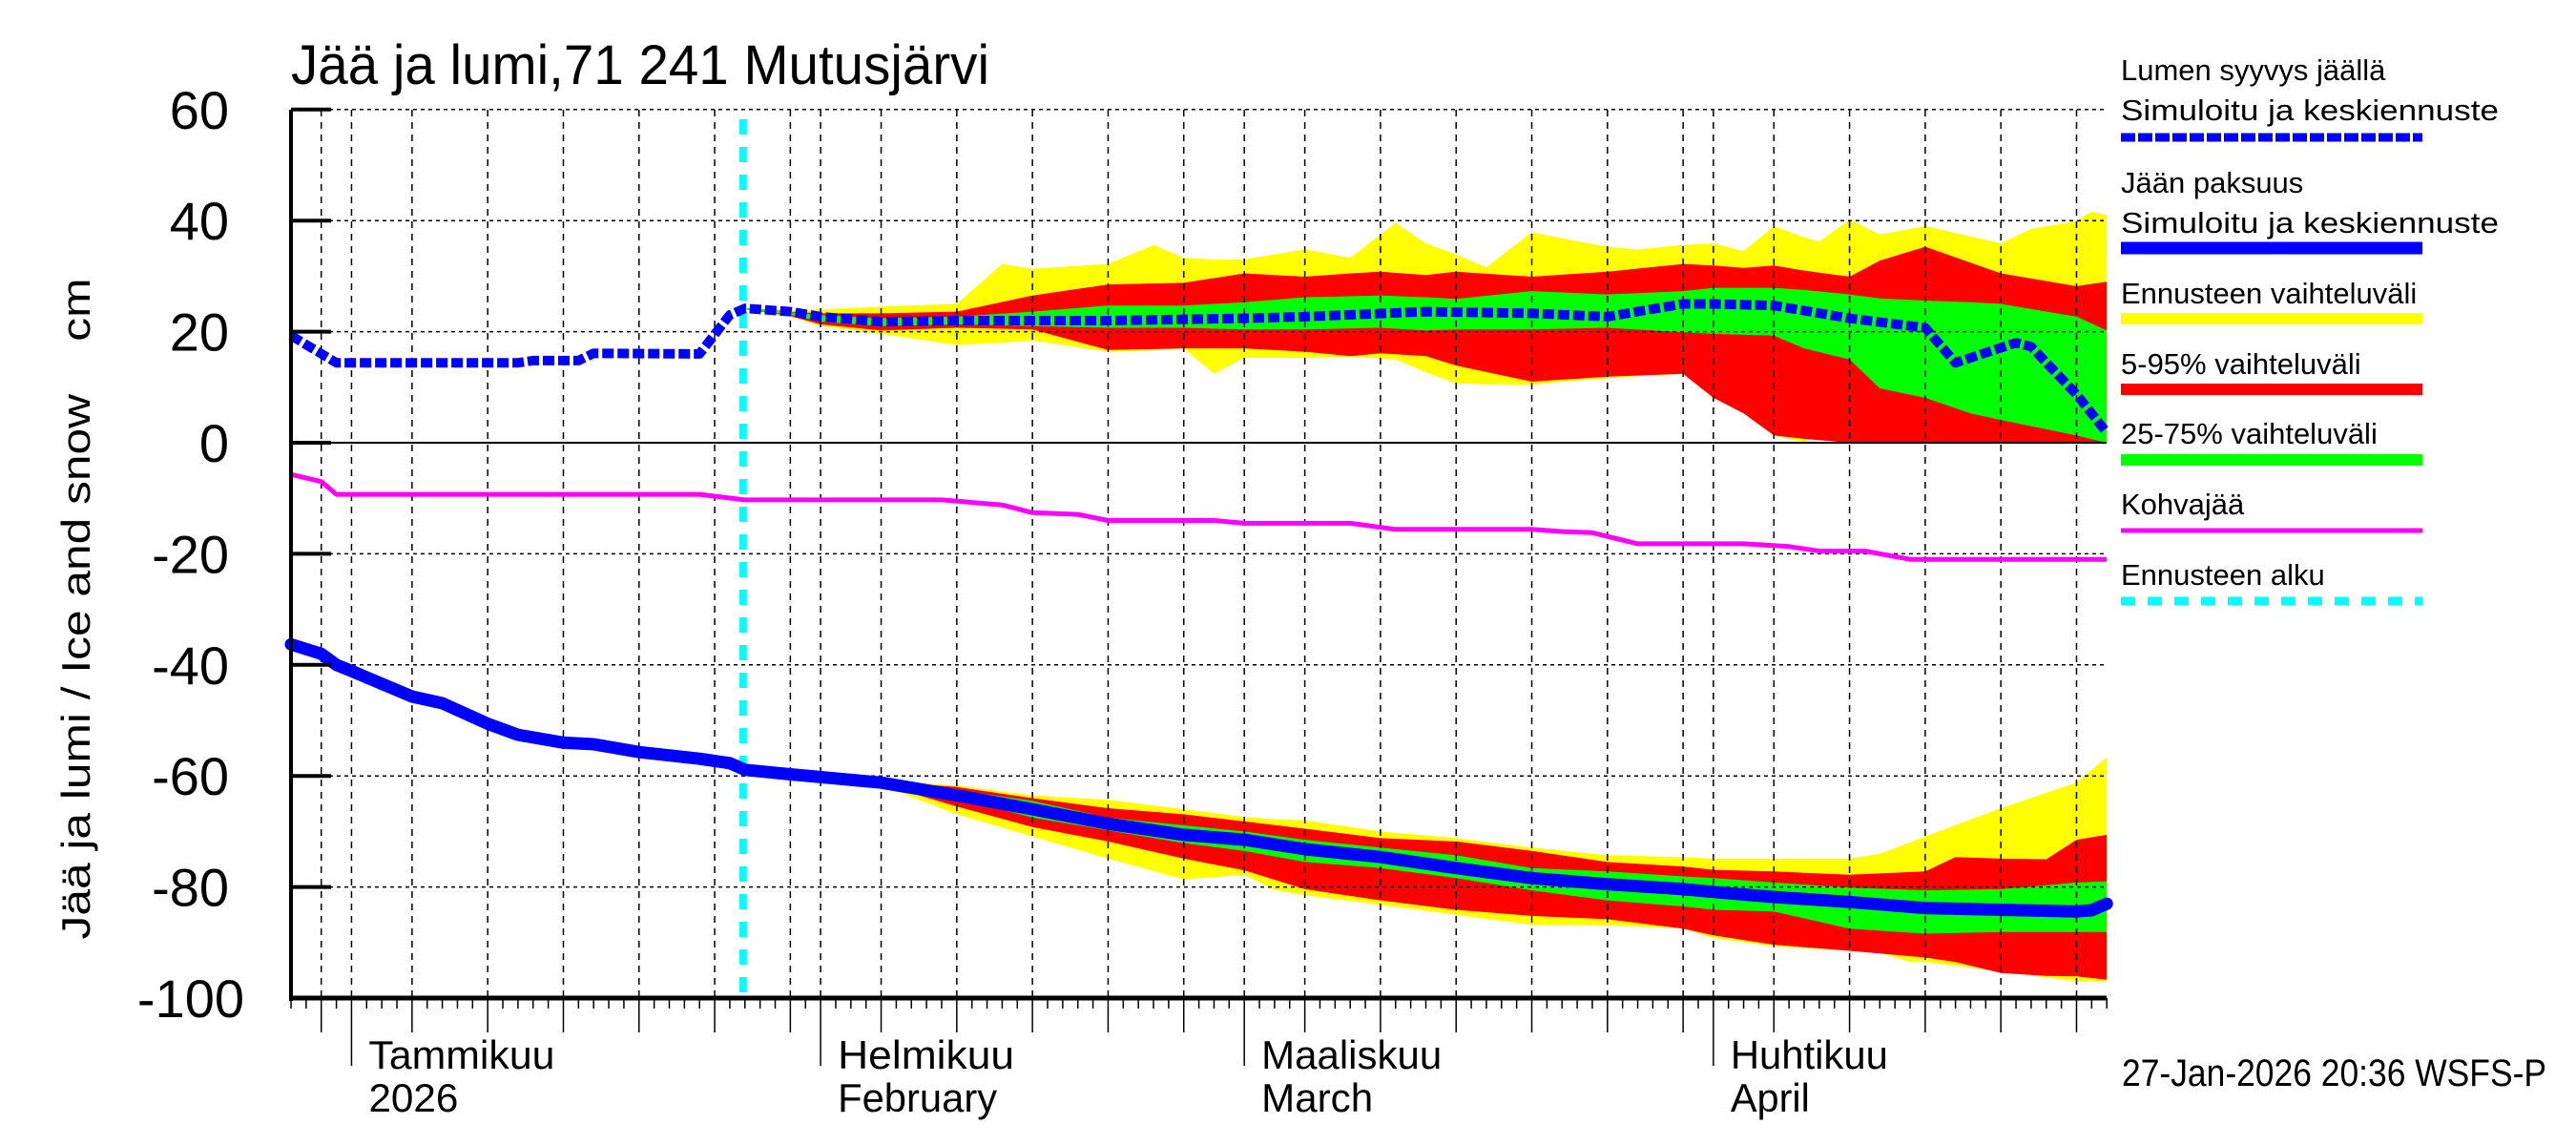  Describe the element at coordinates (2183, 505) in the screenshot. I see `legend-label: Kohvajää` at that location.